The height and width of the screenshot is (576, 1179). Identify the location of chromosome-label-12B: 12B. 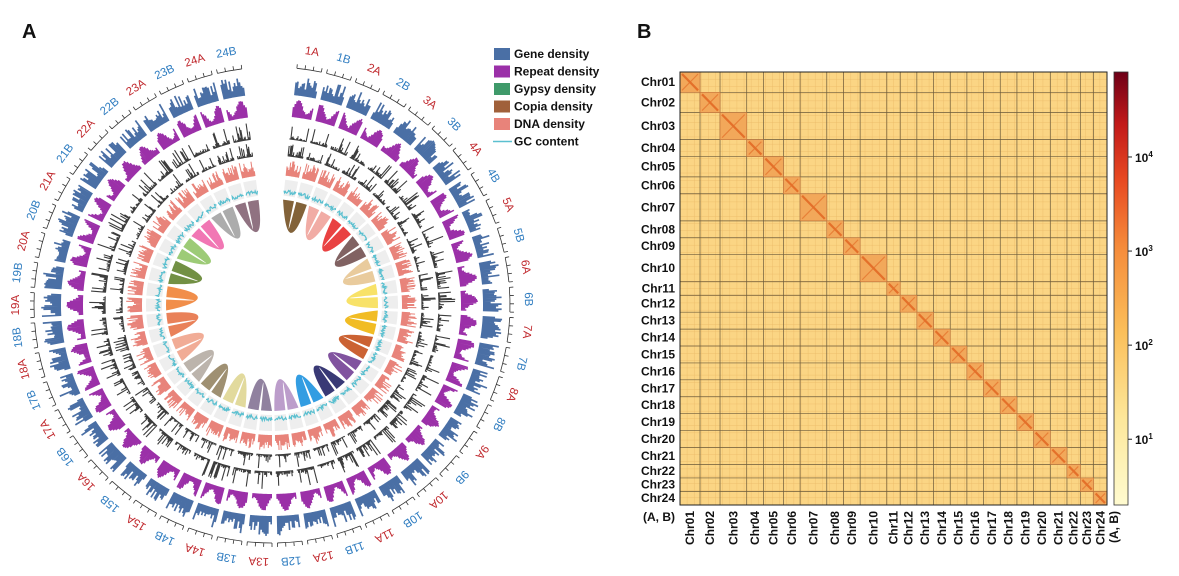
(291, 561).